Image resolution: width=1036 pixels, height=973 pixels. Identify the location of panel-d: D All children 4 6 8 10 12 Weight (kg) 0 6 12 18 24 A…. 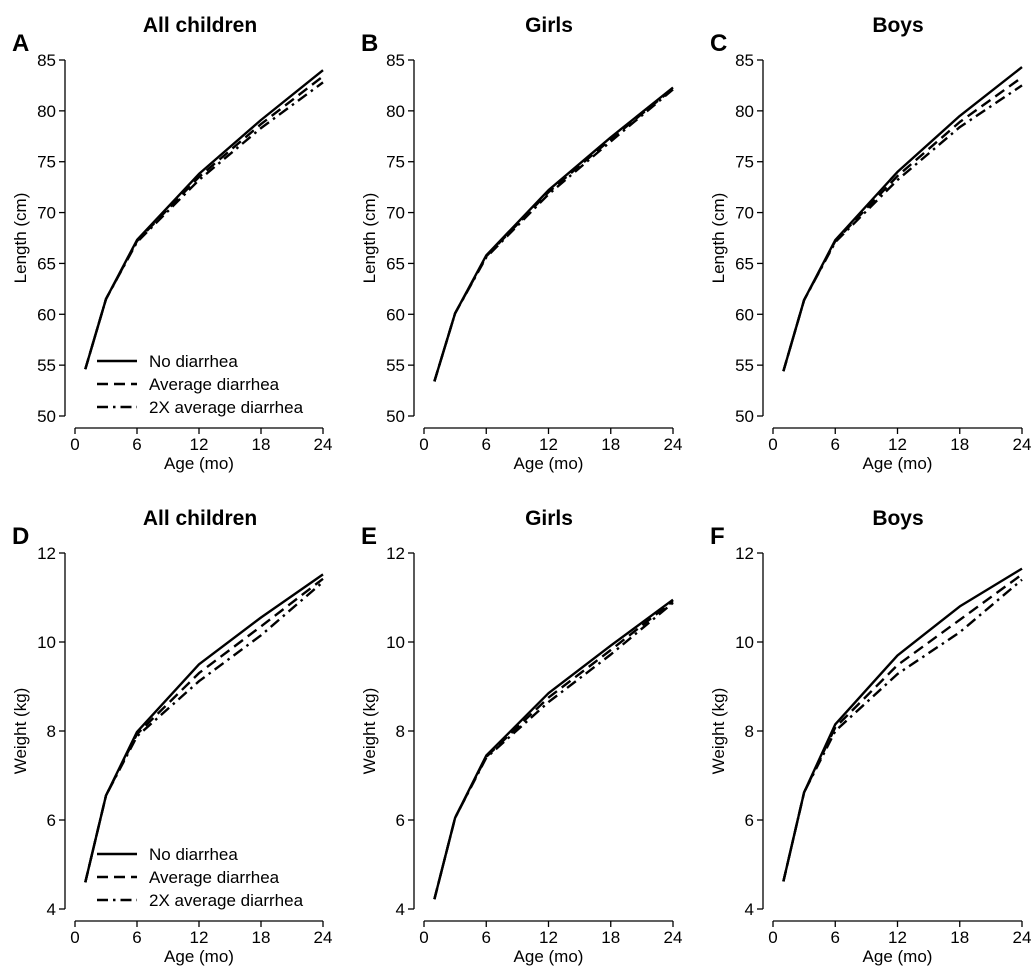
(171, 736).